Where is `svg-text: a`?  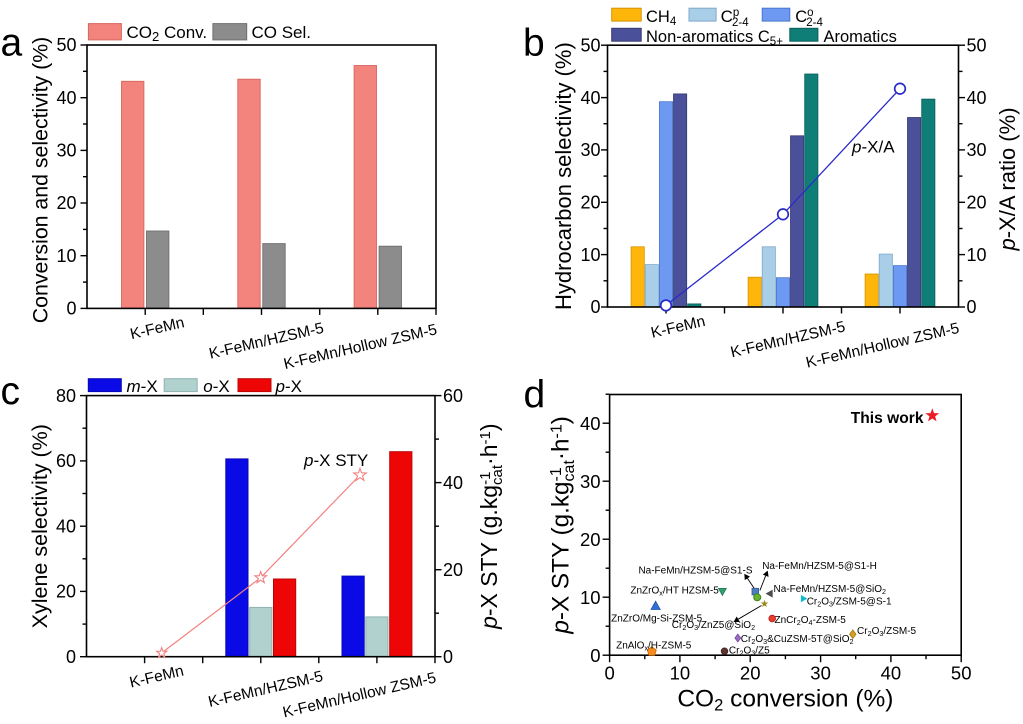
svg-text: a is located at coordinates (12, 43).